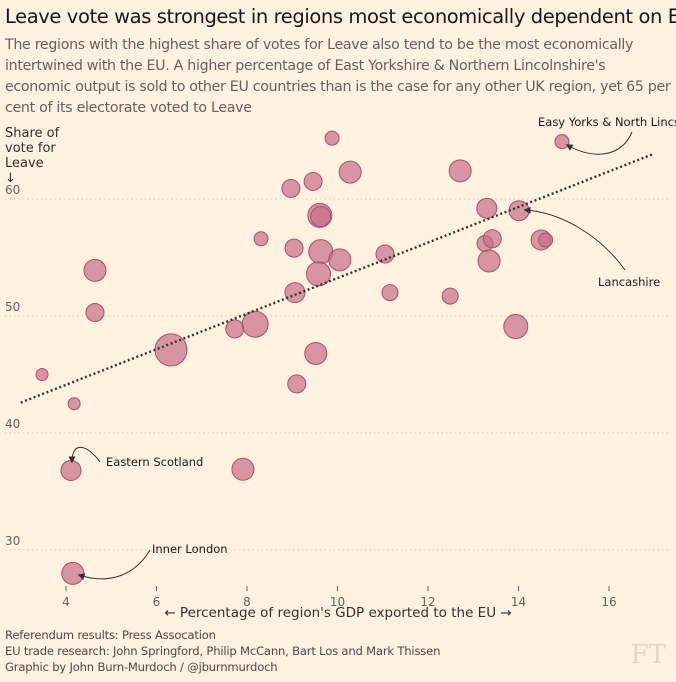  I want to click on y-tick-label: 60, so click(12, 190).